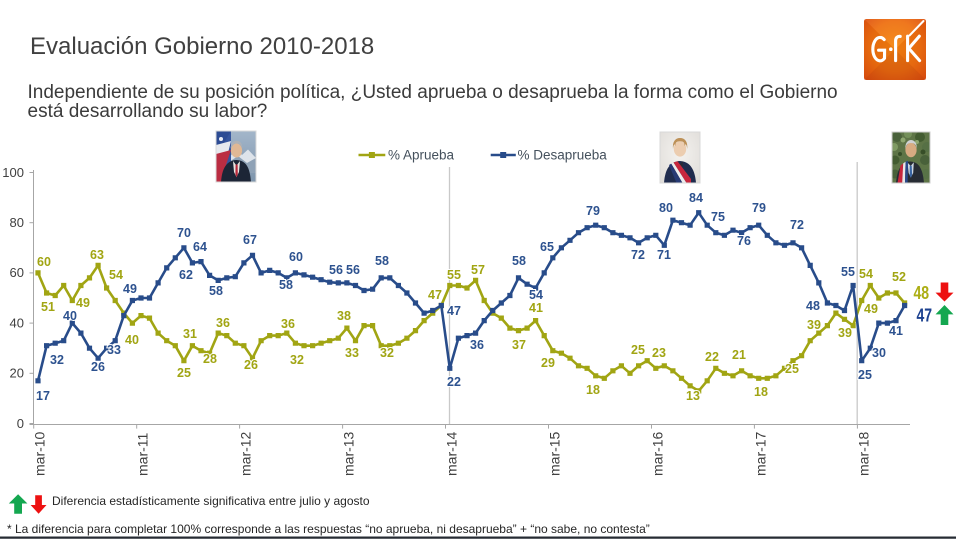 This screenshot has width=956, height=540. What do you see at coordinates (20, 423) in the screenshot?
I see `svg-text: 0` at bounding box center [20, 423].